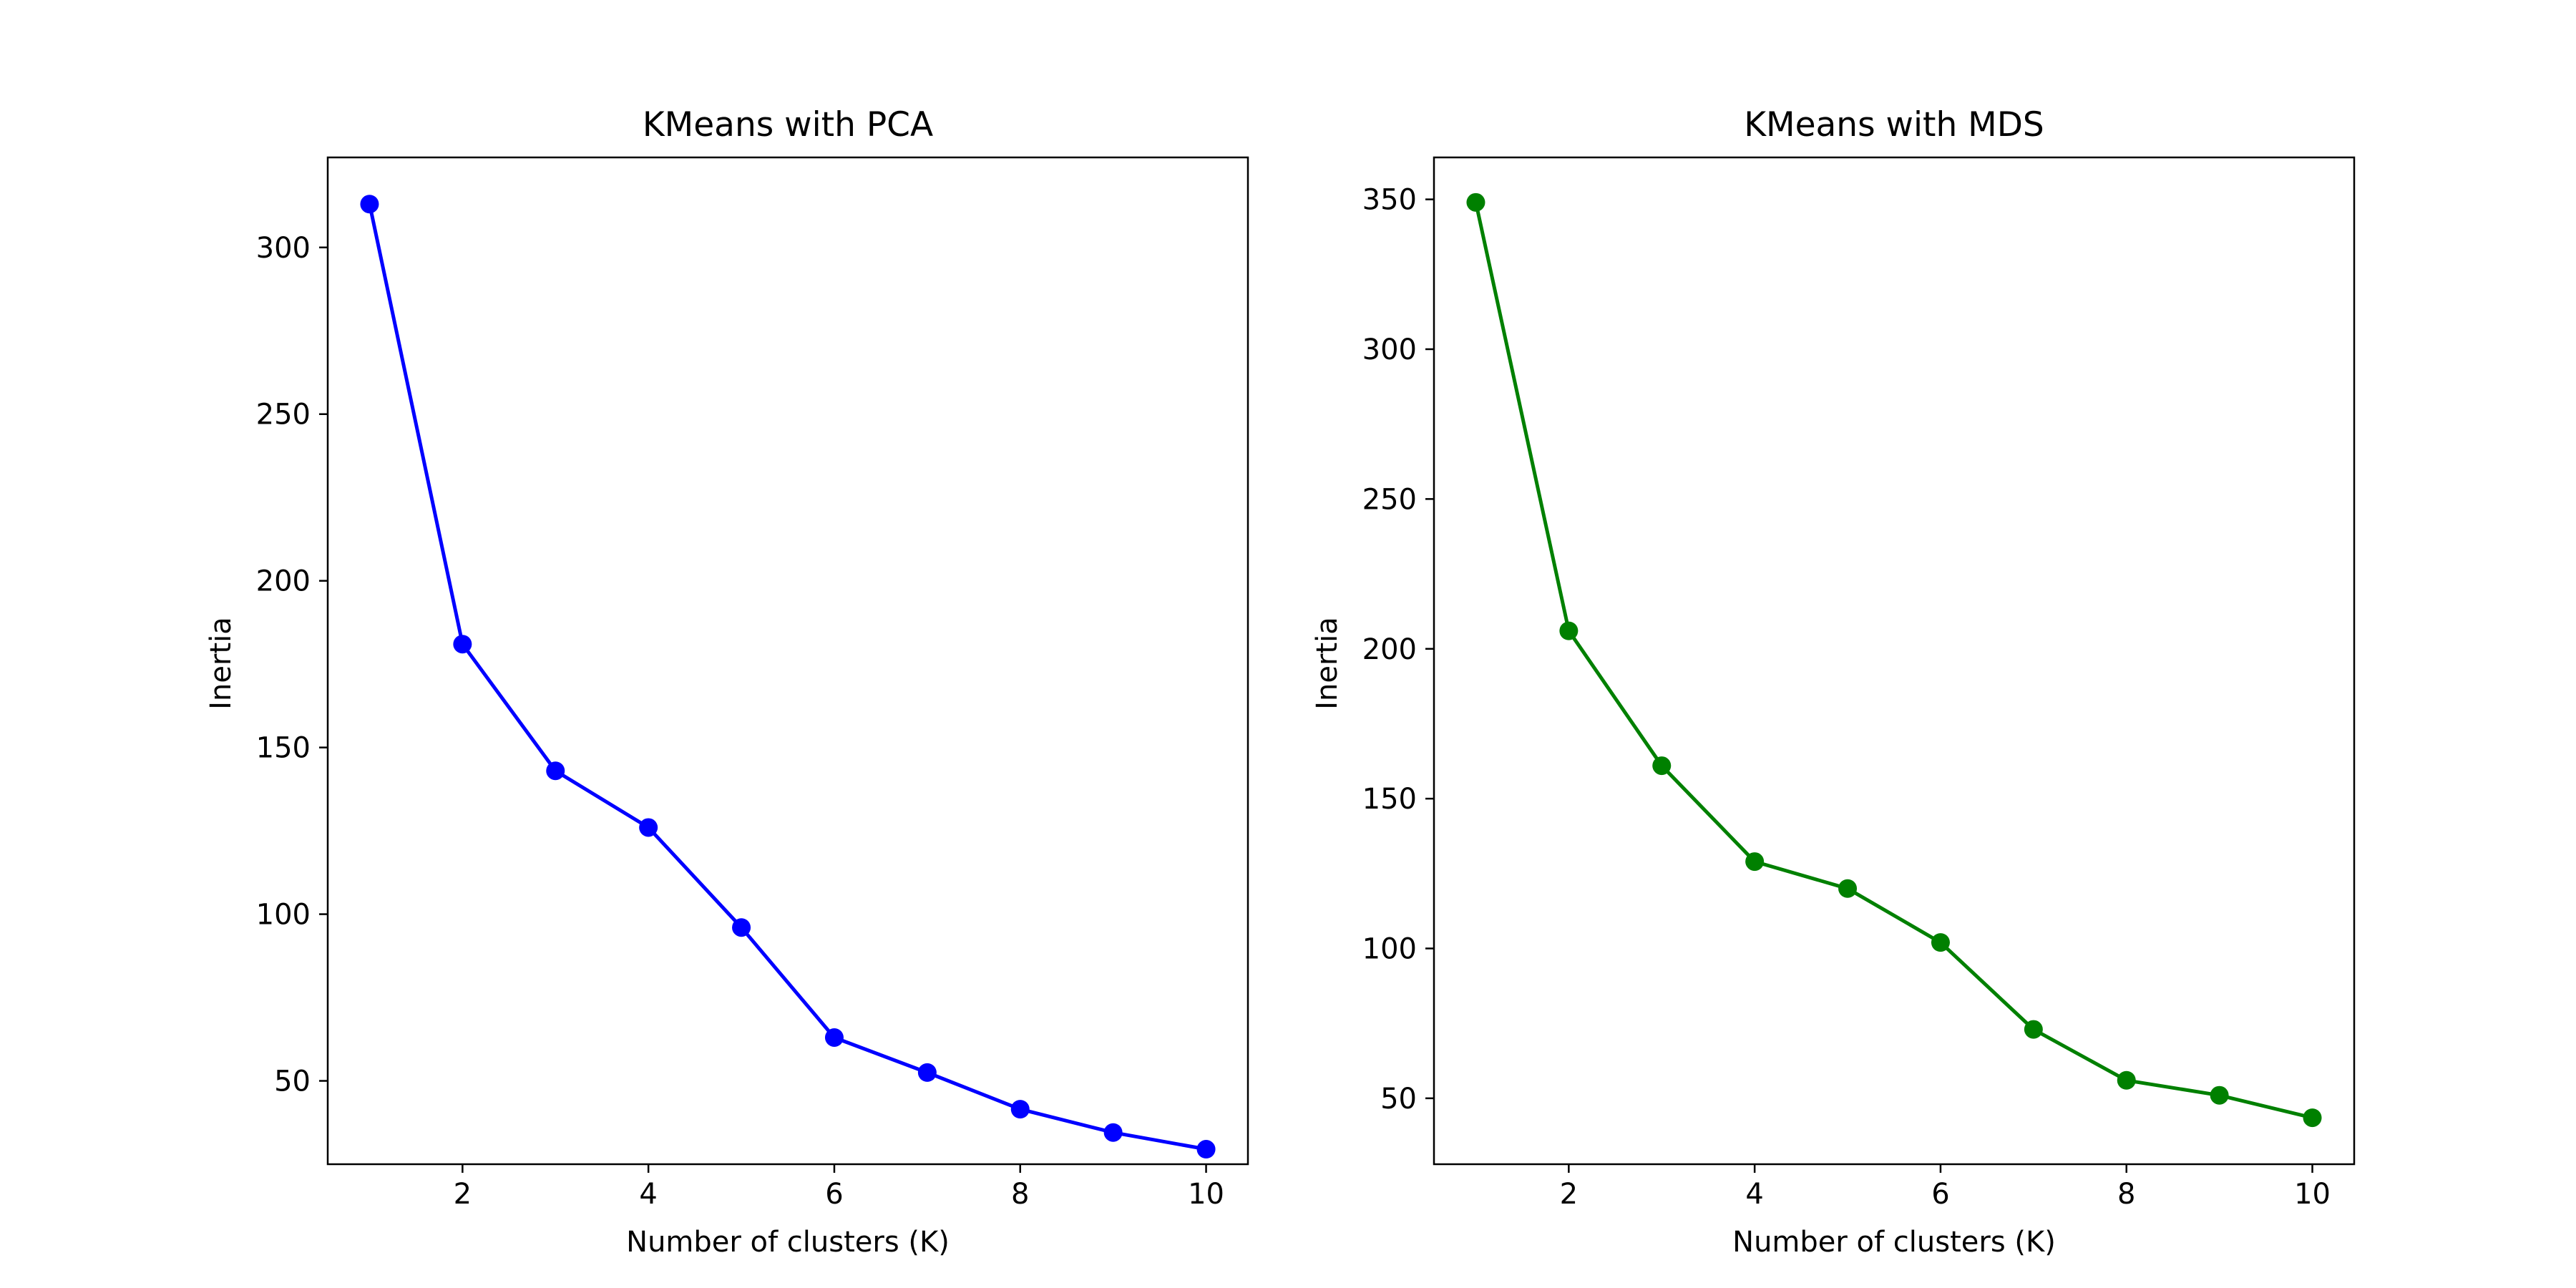 This screenshot has height=1288, width=2576. Describe the element at coordinates (292, 1081) in the screenshot. I see `y-tick-label-pca: 50` at that location.